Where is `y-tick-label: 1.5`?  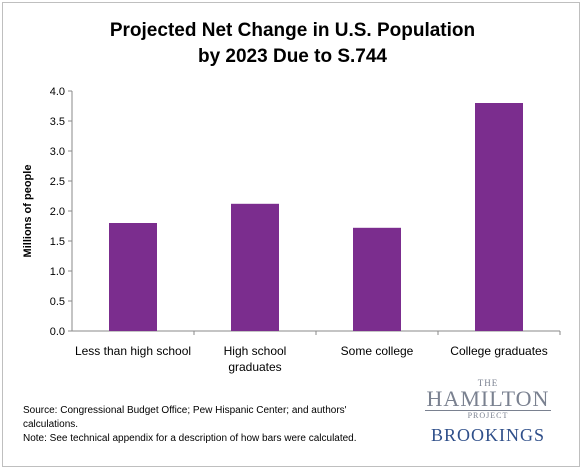 y-tick-label: 1.5 is located at coordinates (57, 242).